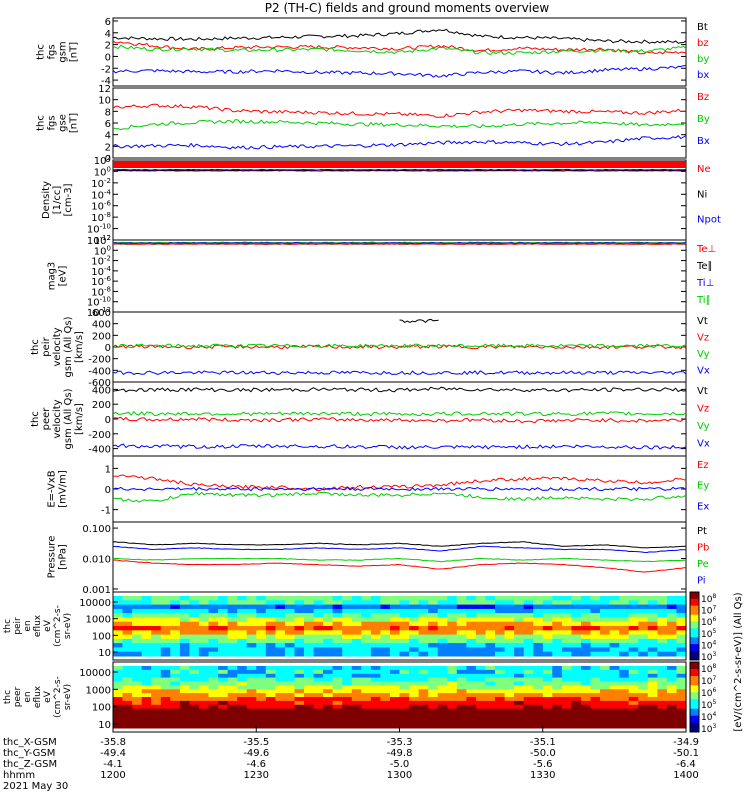 This screenshot has height=800, width=750. Describe the element at coordinates (399, 775) in the screenshot. I see `x-tick-label: 1300` at that location.